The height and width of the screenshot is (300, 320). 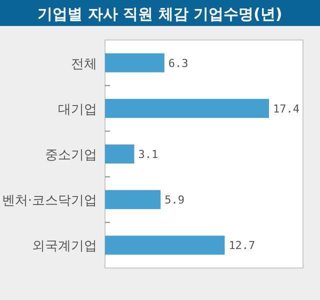 What do you see at coordinates (77, 110) in the screenshot?
I see `y-tick-label: 대기업` at bounding box center [77, 110].